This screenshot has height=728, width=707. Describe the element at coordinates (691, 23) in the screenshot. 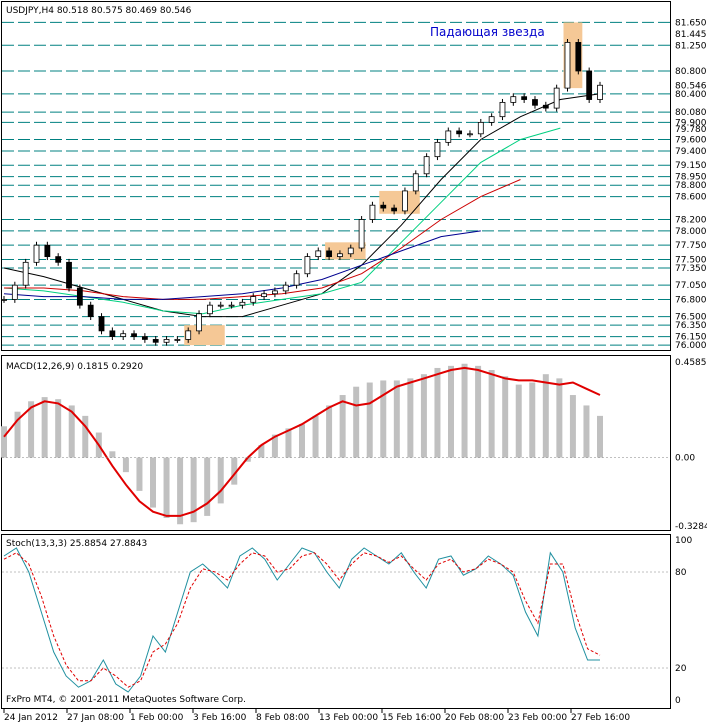

I see `price-axis-label: 81.650` at that location.